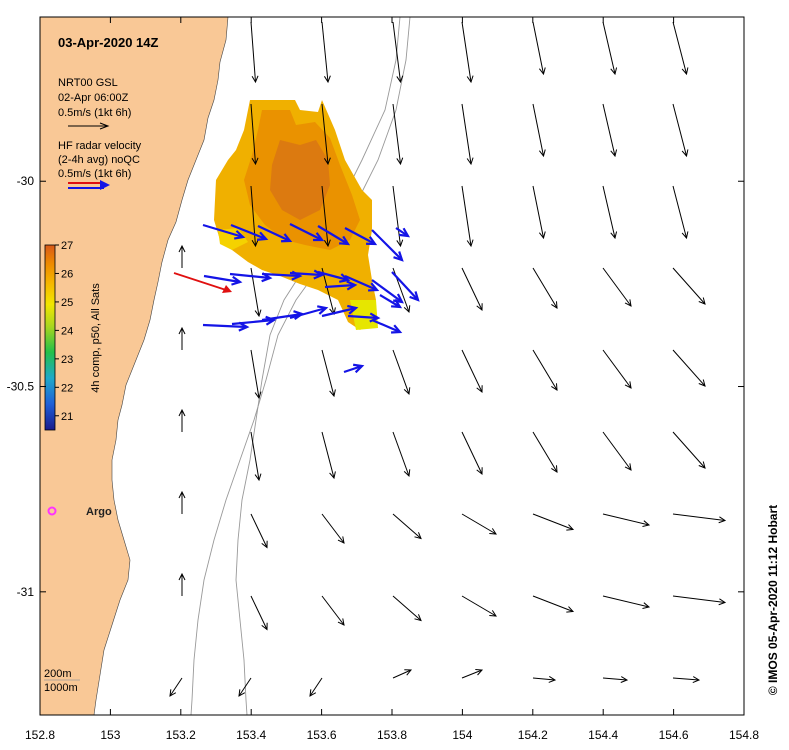  What do you see at coordinates (26, 181) in the screenshot?
I see `y-tick-label: -30` at bounding box center [26, 181].